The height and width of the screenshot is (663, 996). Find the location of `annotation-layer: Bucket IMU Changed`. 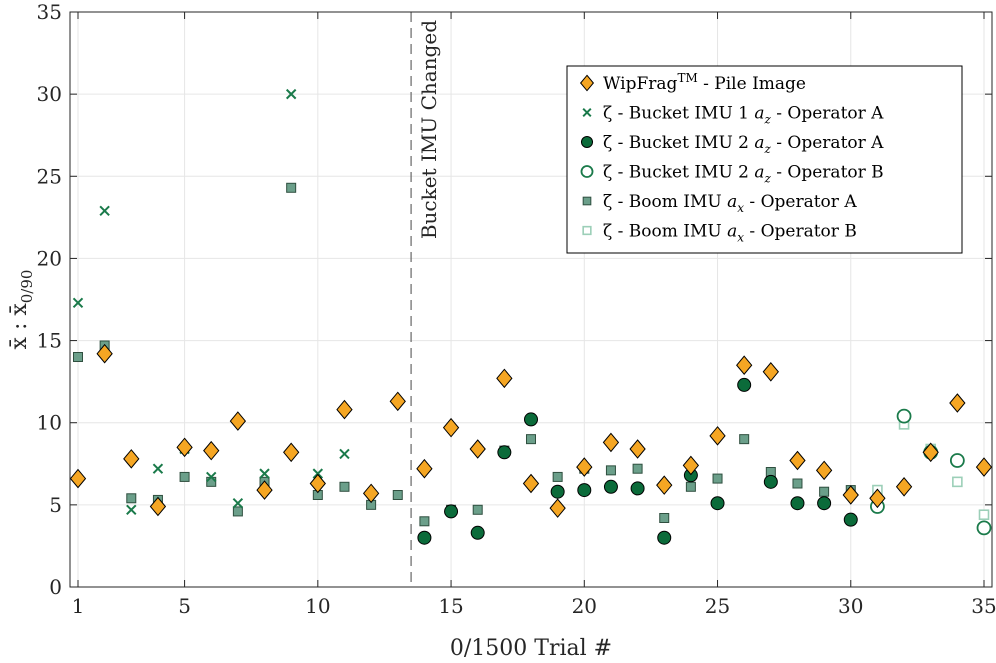

annotation-layer: Bucket IMU Changed is located at coordinates (425, 299).